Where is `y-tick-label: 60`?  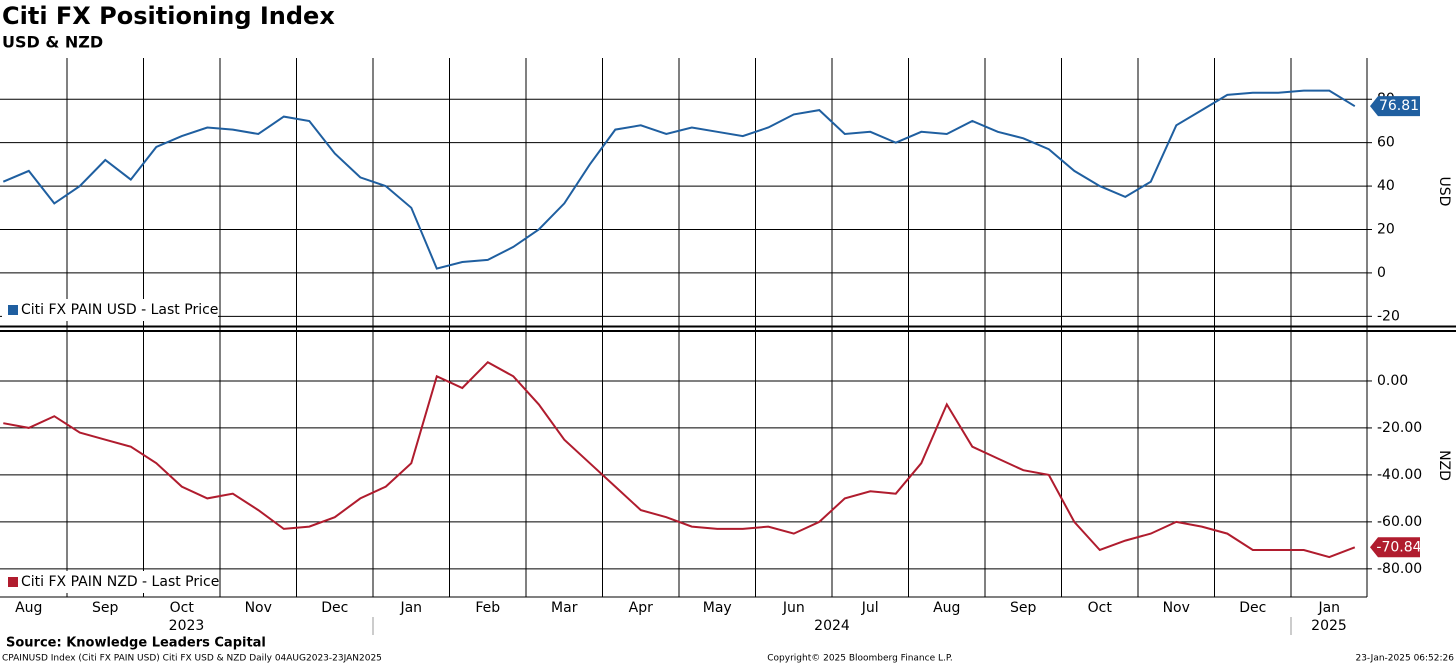
y-tick-label: 60 is located at coordinates (1386, 143).